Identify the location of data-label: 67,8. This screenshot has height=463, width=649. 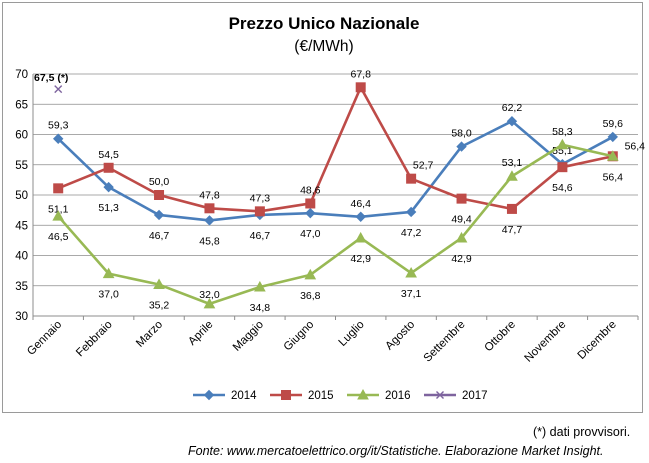
(360, 74).